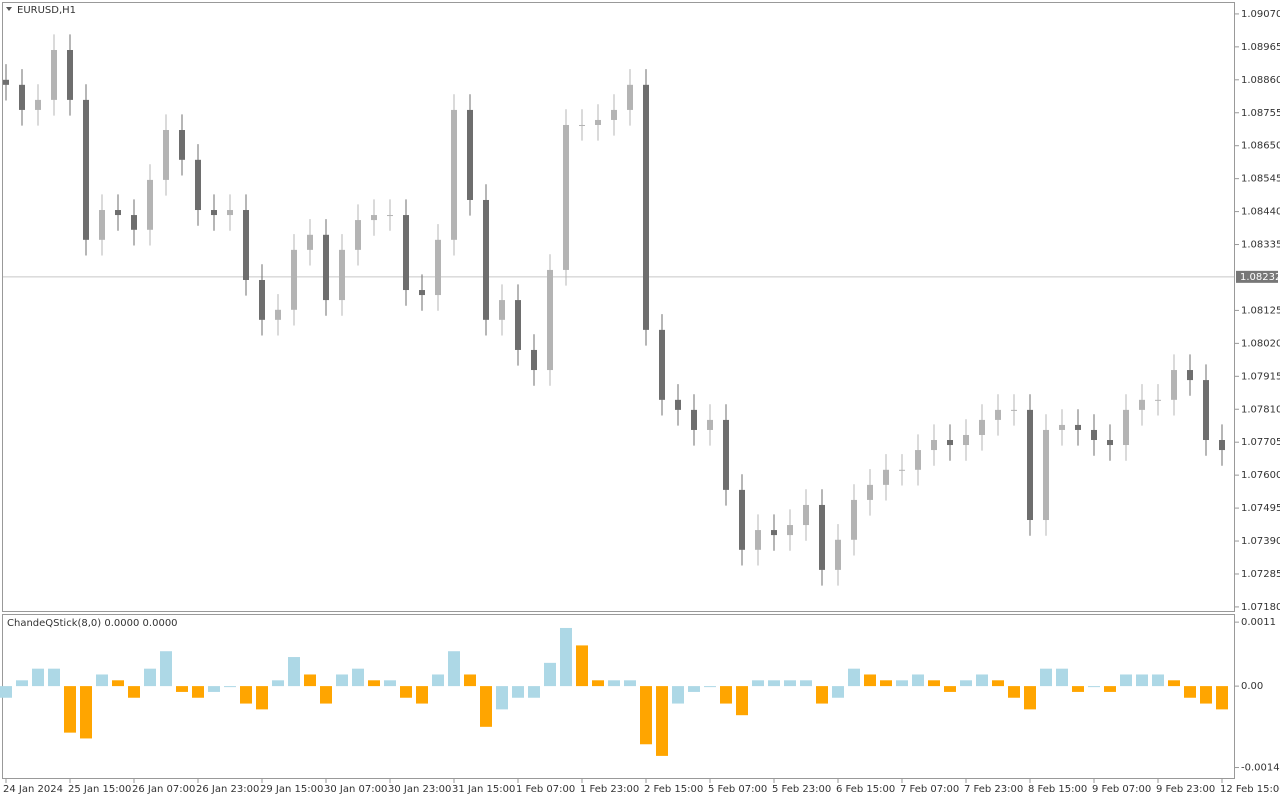 This screenshot has width=1280, height=800. I want to click on menu-arrow, so click(9, 9).